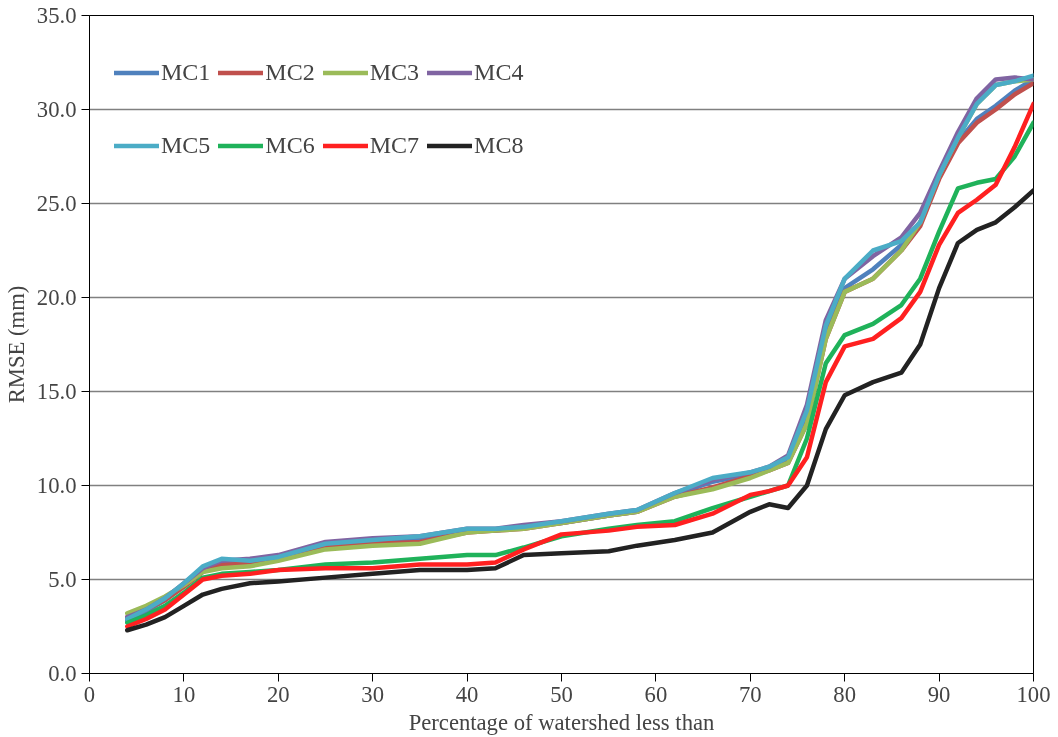  I want to click on x-tick-label: 60, so click(656, 694).